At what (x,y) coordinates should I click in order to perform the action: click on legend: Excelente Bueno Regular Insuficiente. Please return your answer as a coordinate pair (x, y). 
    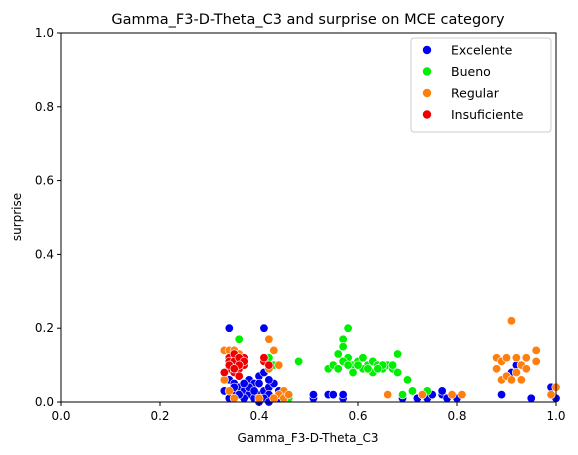
    Looking at the image, I should click on (481, 85).